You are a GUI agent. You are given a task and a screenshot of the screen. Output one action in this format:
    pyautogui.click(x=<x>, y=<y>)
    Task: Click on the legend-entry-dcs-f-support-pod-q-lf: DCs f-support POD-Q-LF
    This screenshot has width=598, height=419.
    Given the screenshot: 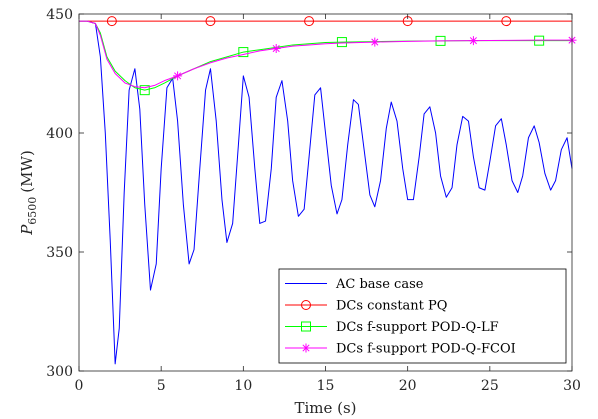 What is the action you would take?
    pyautogui.click(x=392, y=327)
    